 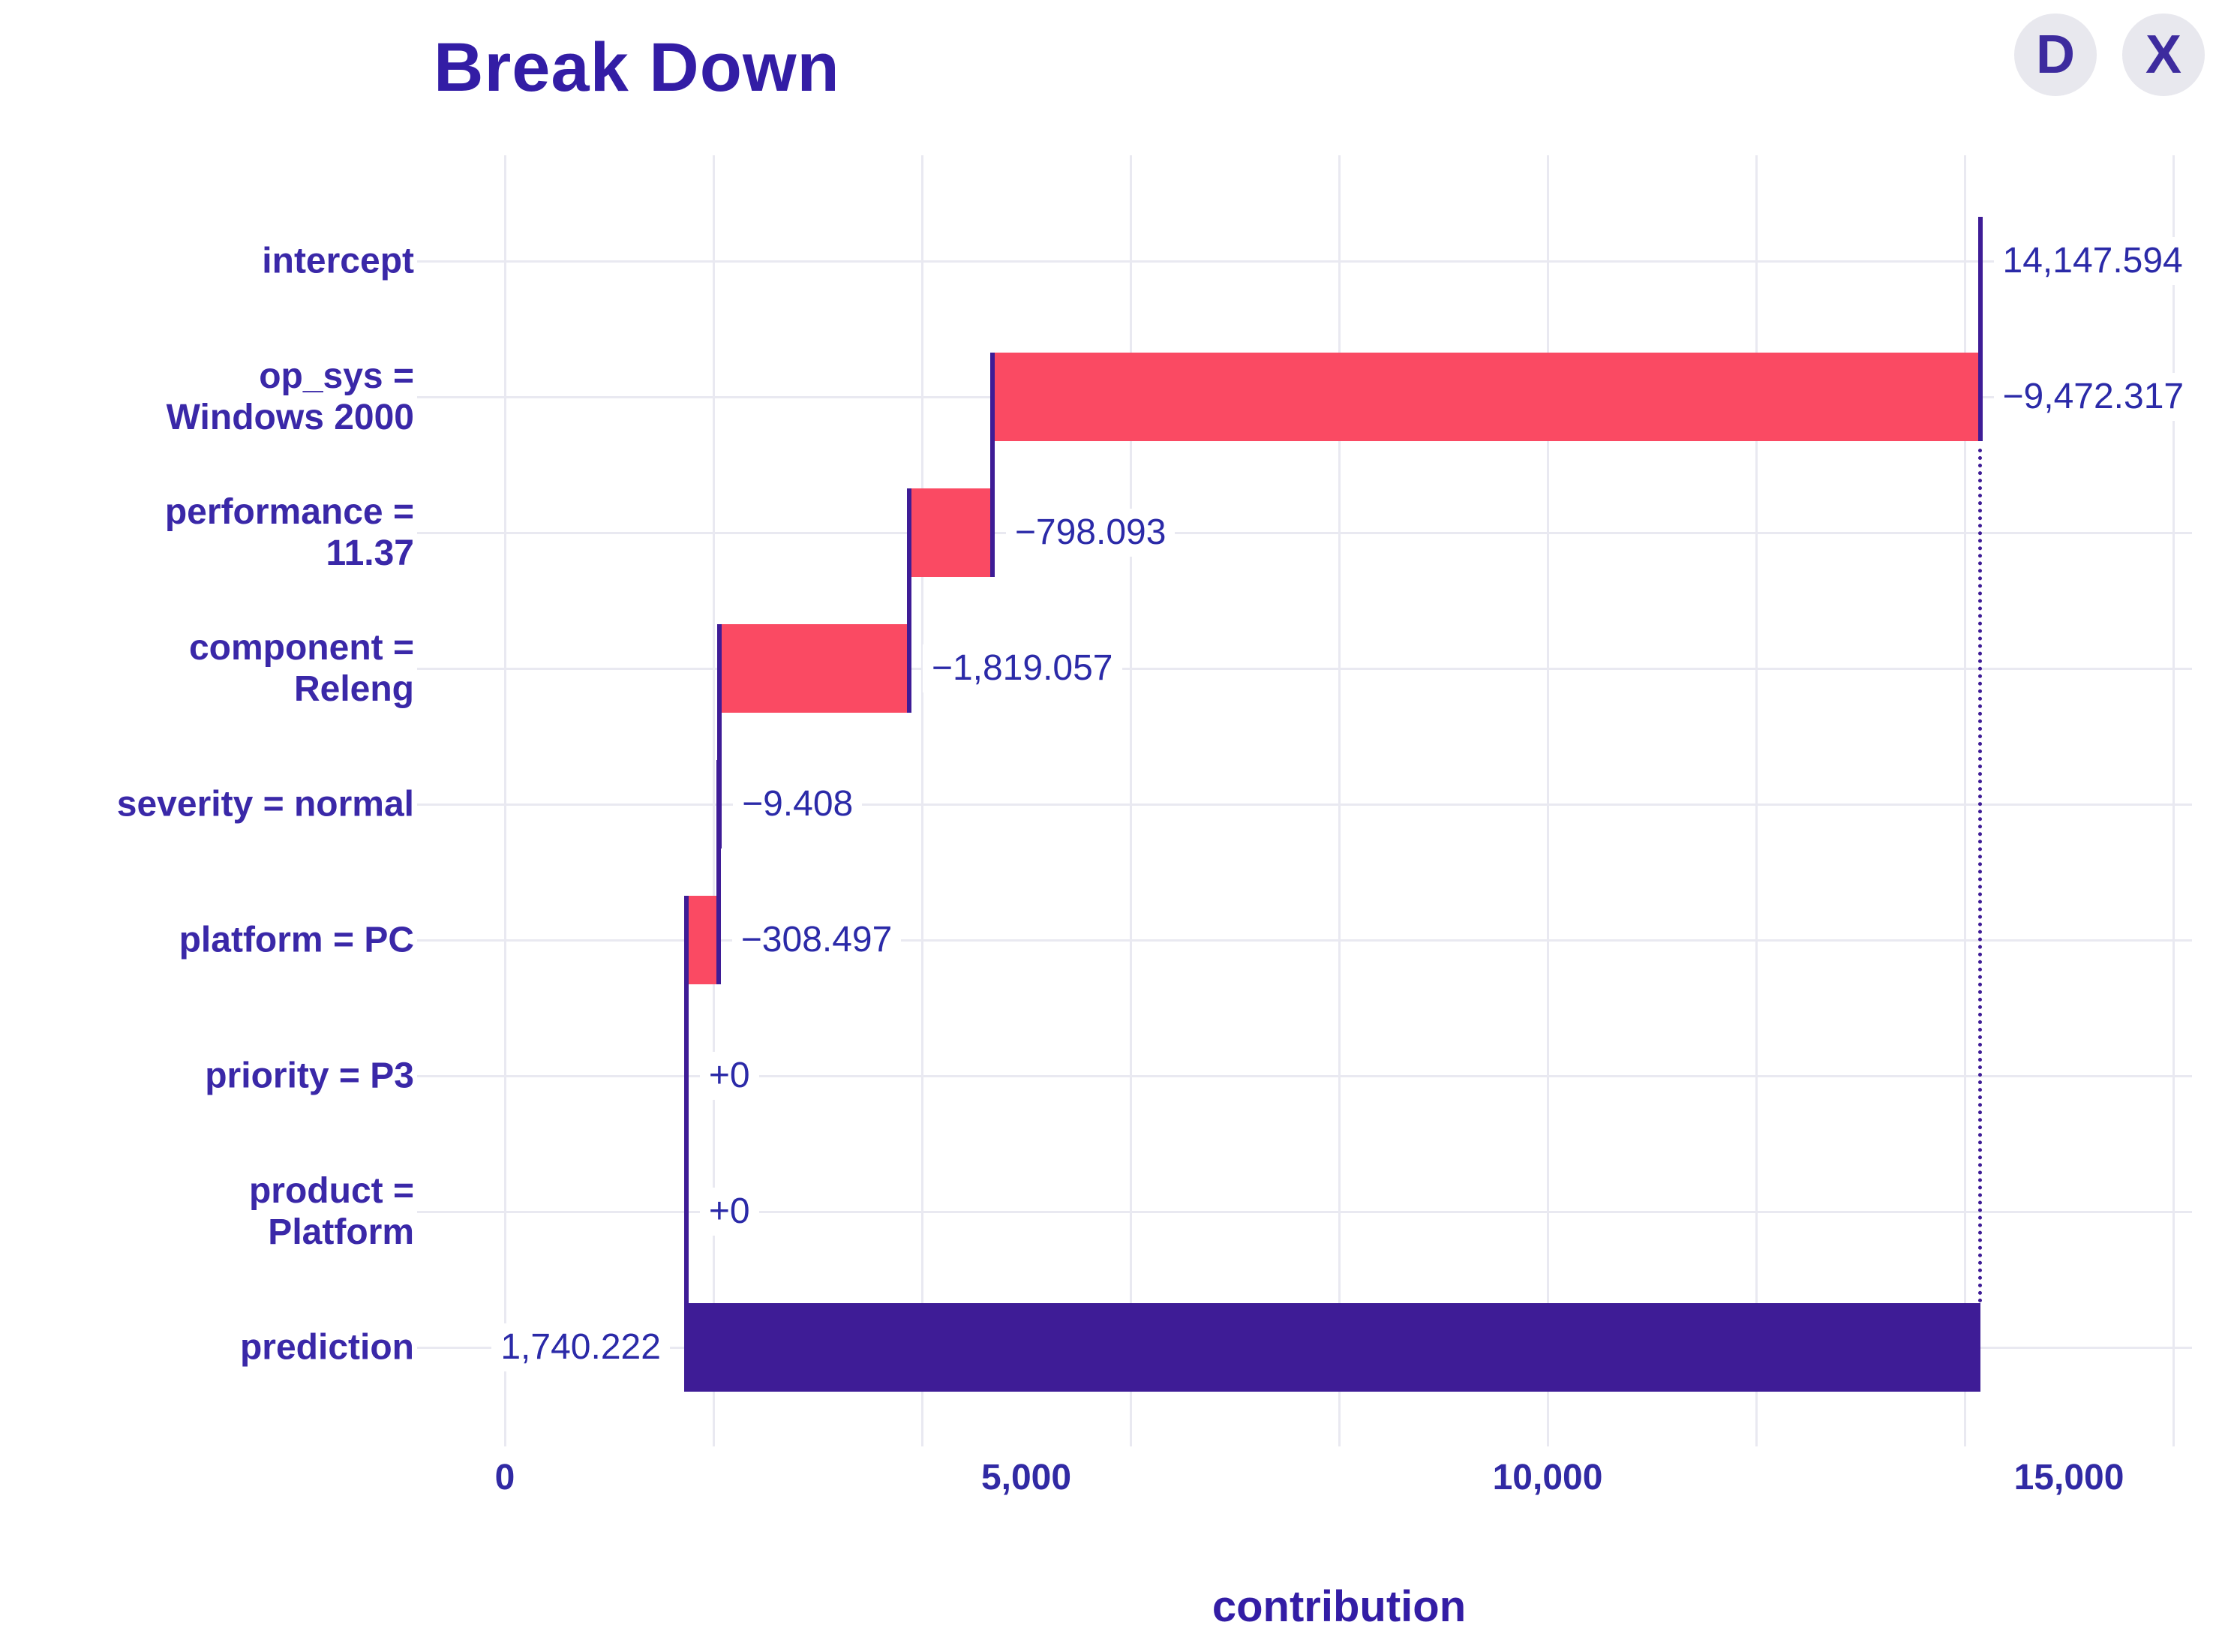 I want to click on close-button: X, so click(x=2164, y=55).